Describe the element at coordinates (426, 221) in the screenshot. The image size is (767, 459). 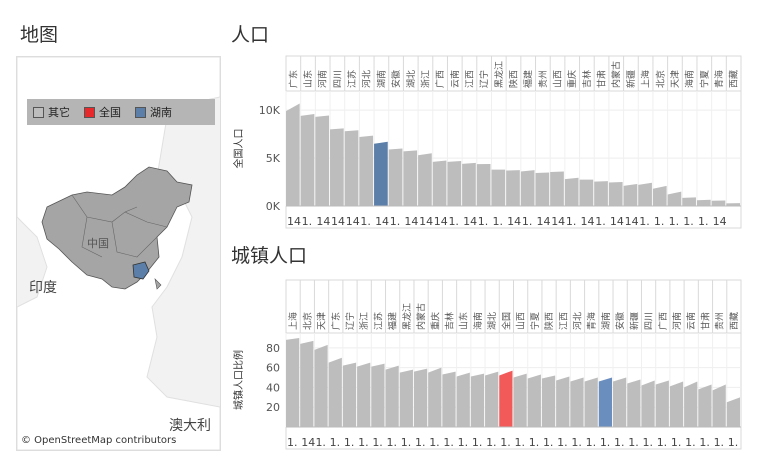
I see `x-tick-label-9: 14` at that location.